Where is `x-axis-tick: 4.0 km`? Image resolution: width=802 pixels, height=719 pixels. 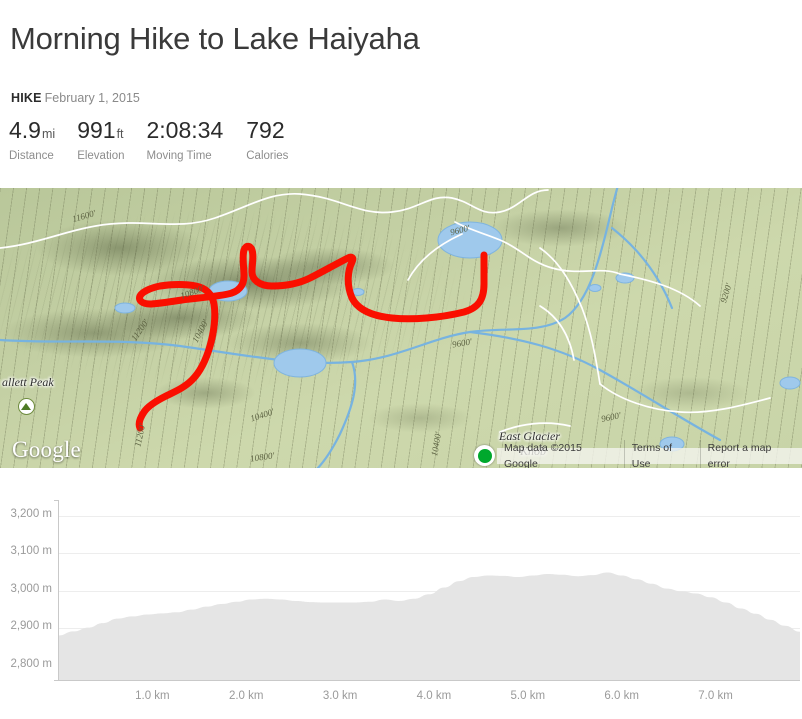
x-axis-tick: 4.0 km is located at coordinates (434, 696).